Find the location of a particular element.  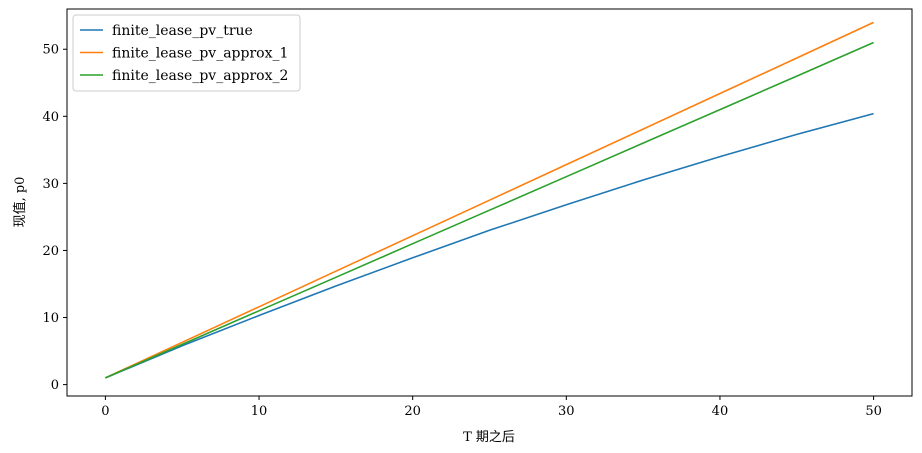

x-tick-label: 50 is located at coordinates (873, 411).